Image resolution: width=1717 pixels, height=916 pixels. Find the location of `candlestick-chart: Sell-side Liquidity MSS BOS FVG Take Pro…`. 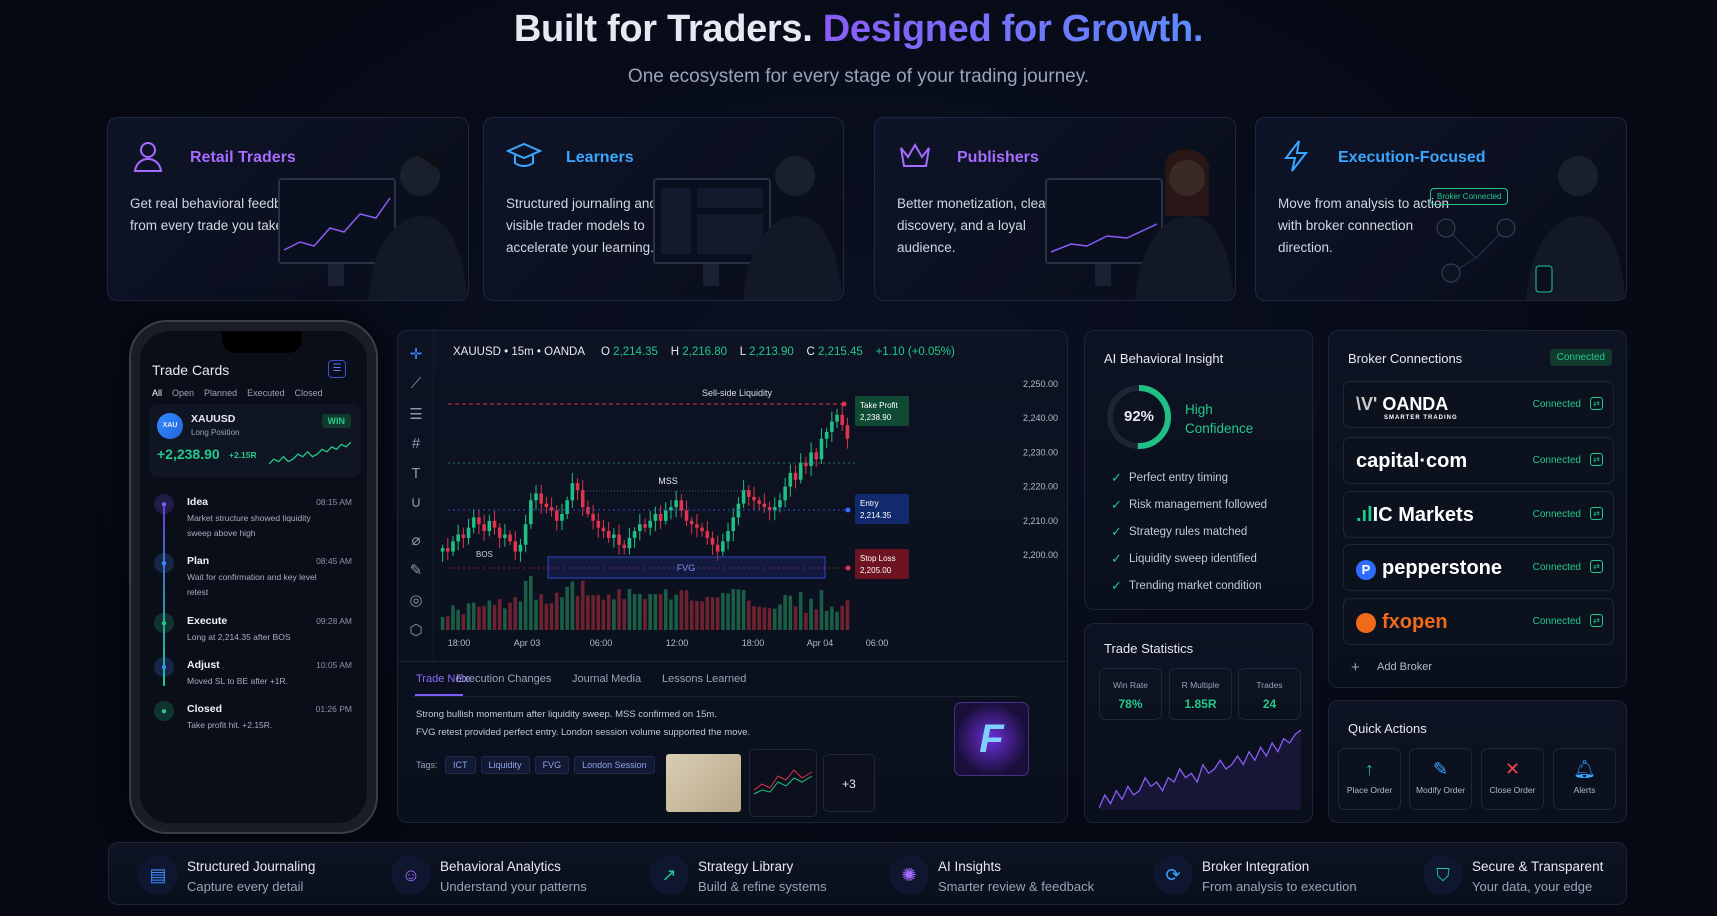

candlestick-chart: Sell-side Liquidity MSS BOS FVG Take Pro… is located at coordinates (751, 513).